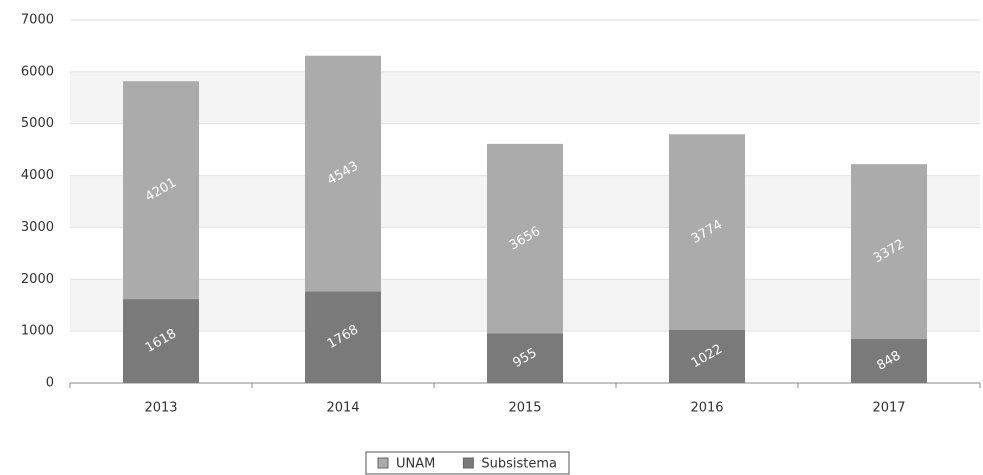 Image resolution: width=983 pixels, height=475 pixels. I want to click on x-tick-label: 2014, so click(342, 408).